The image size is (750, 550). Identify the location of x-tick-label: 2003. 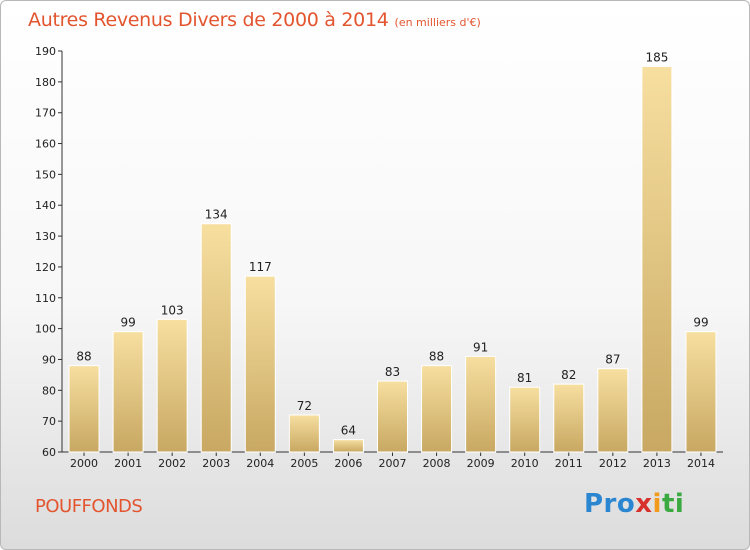
(216, 463).